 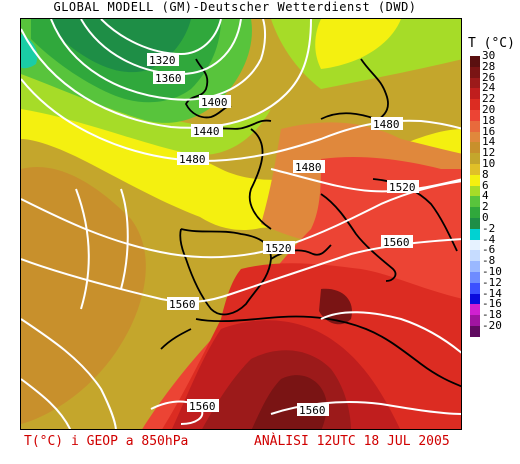 What do you see at coordinates (176, 339) in the screenshot?
I see `coastline-morocco-atlantic` at bounding box center [176, 339].